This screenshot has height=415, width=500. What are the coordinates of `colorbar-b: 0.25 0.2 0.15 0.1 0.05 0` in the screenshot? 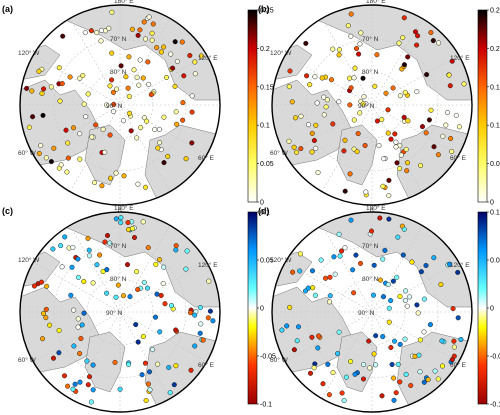 It's located at (488, 107).